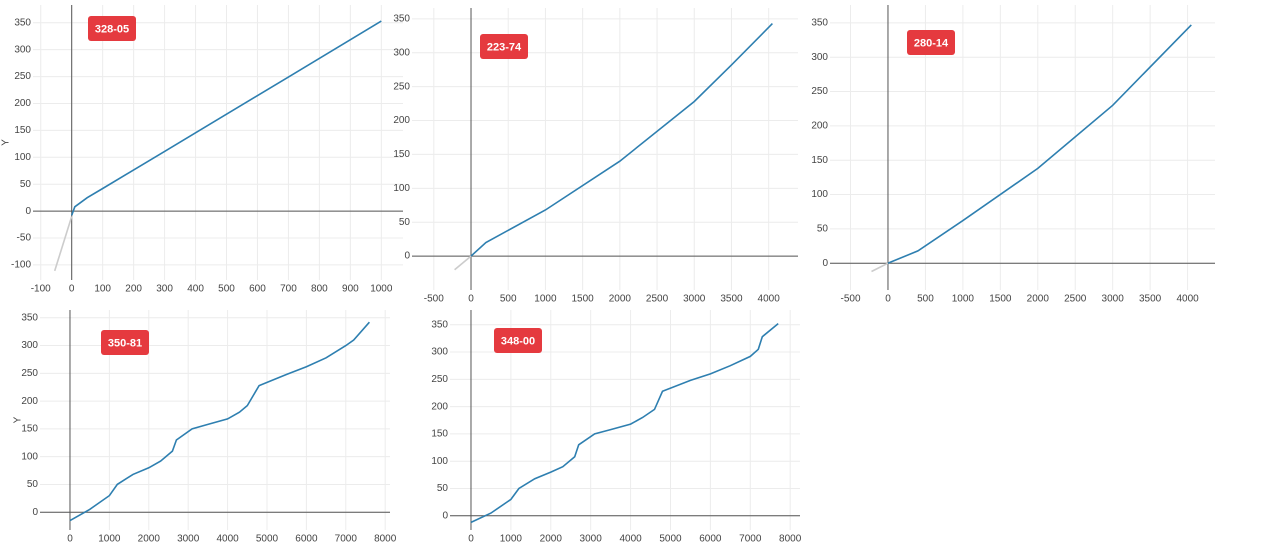  I want to click on badge-label: 280-14, so click(931, 43).